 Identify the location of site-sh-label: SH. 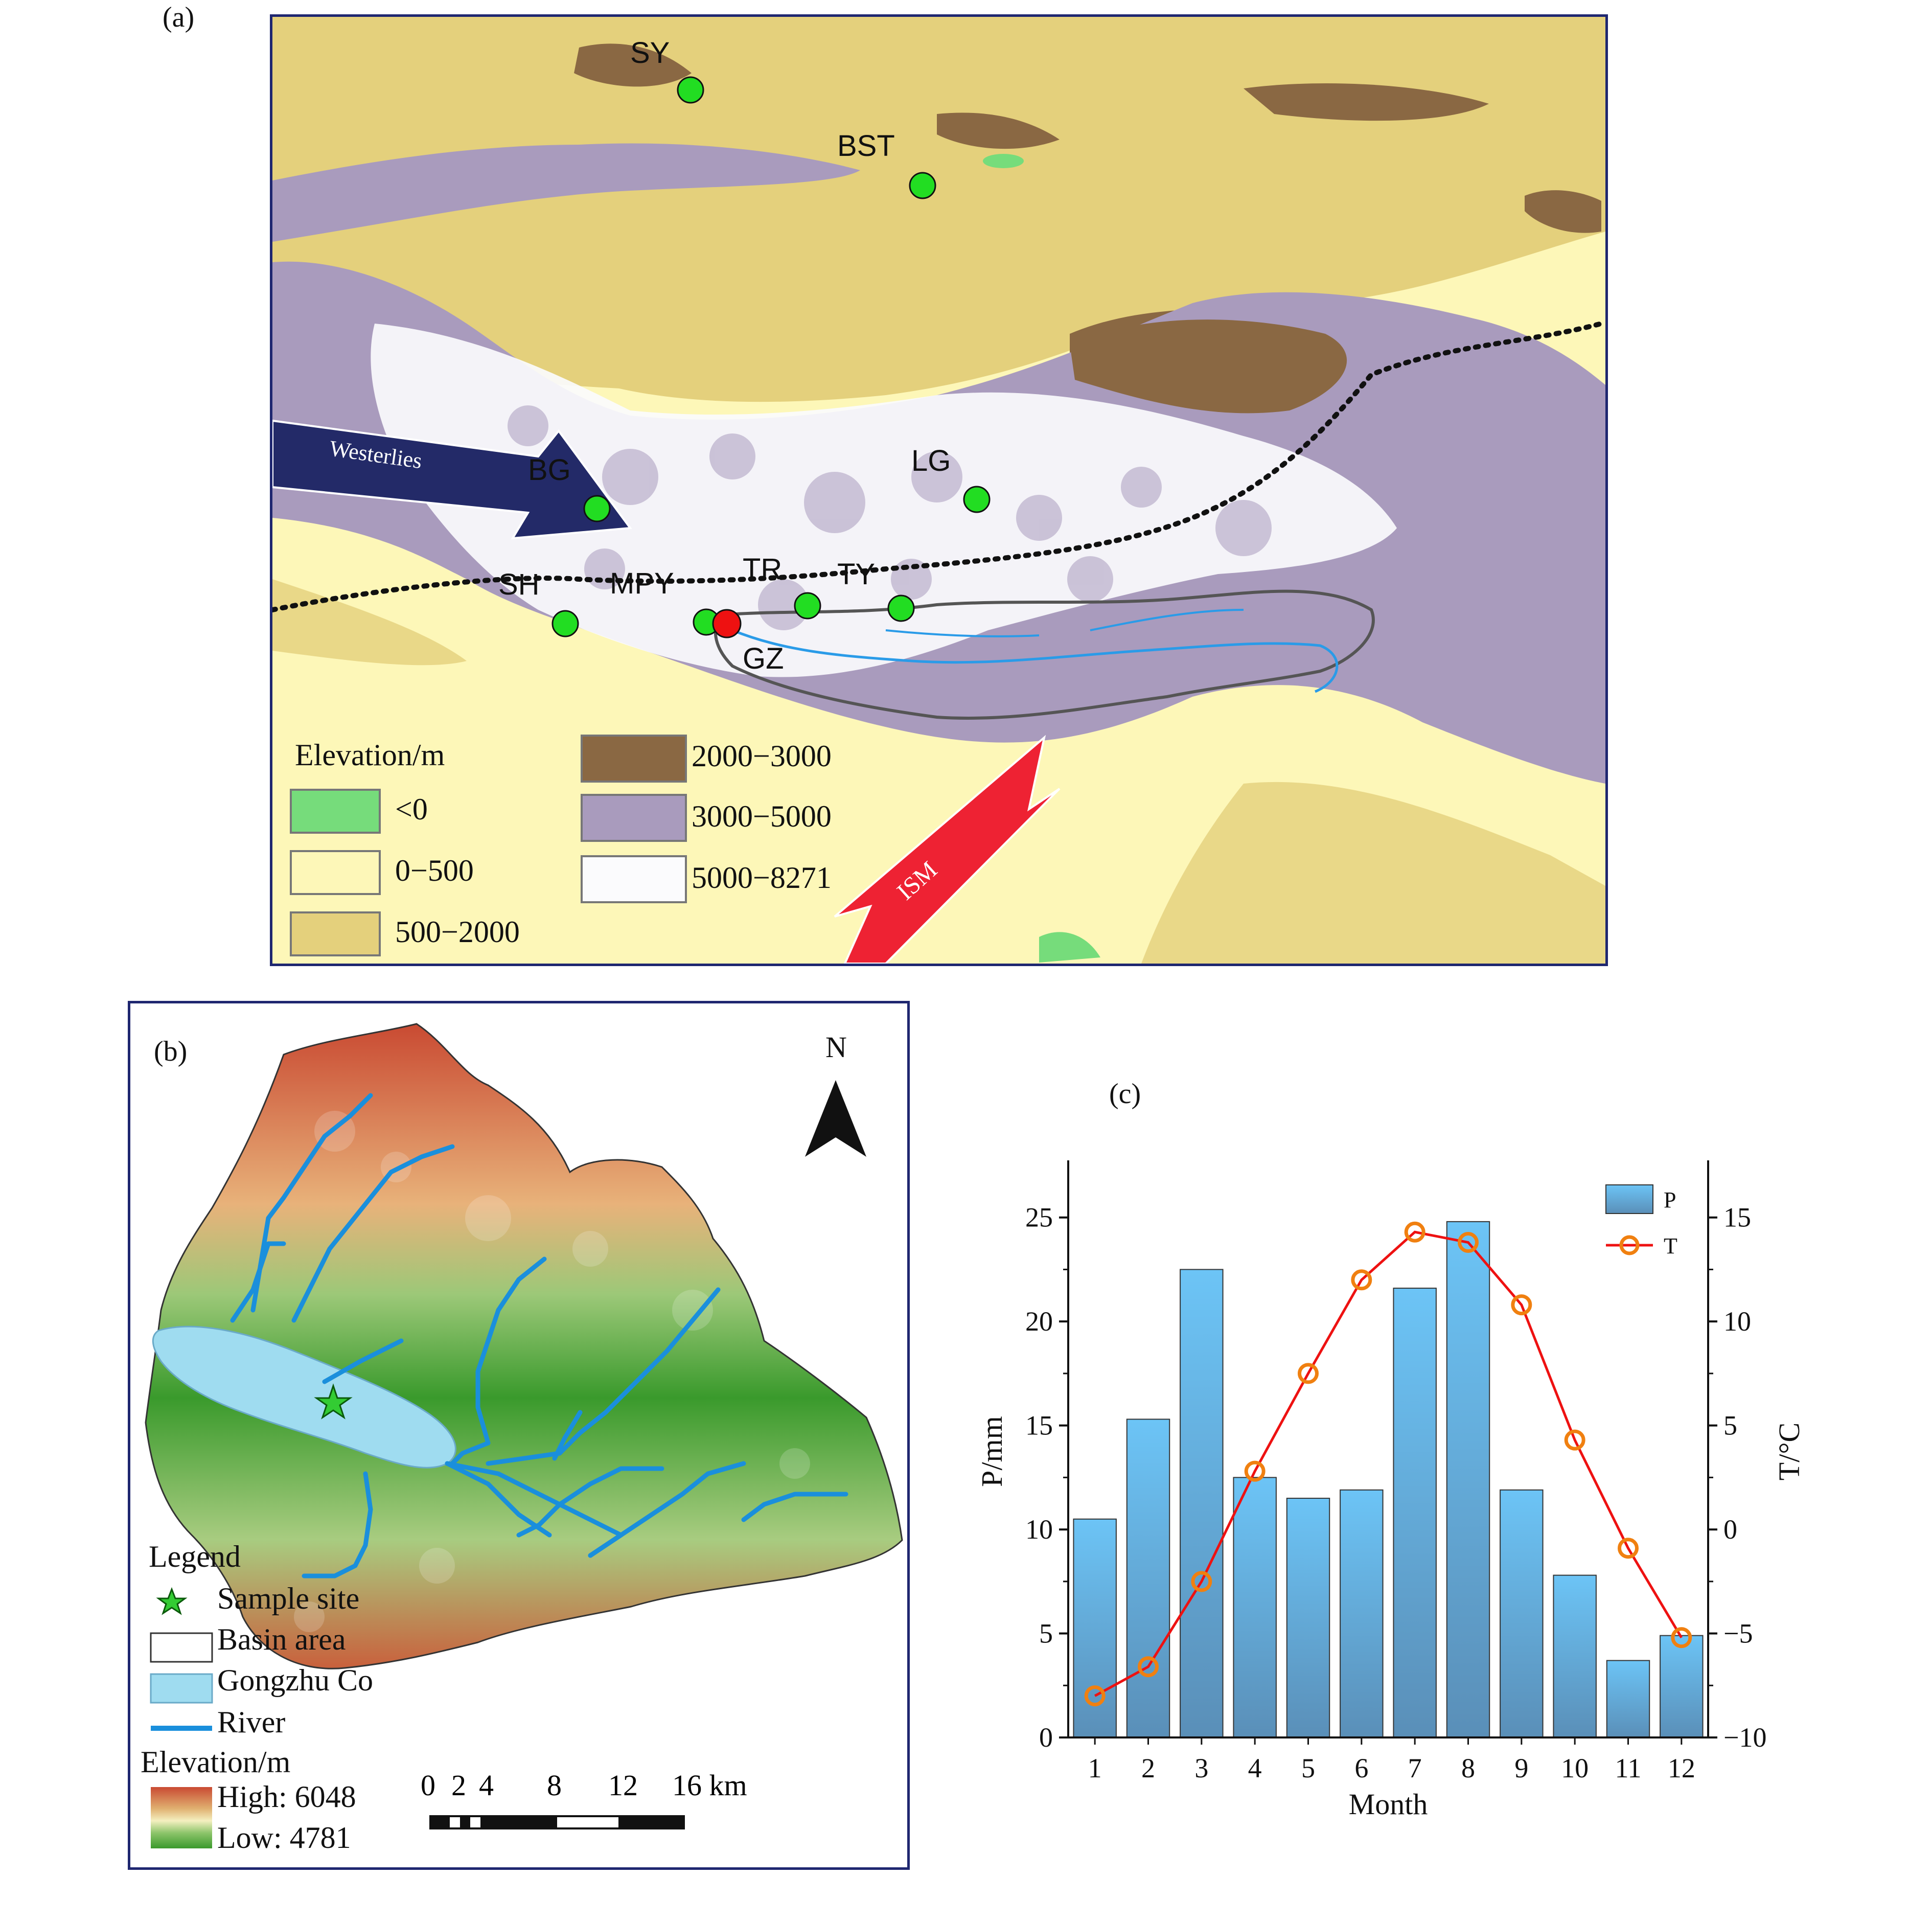
(519, 584).